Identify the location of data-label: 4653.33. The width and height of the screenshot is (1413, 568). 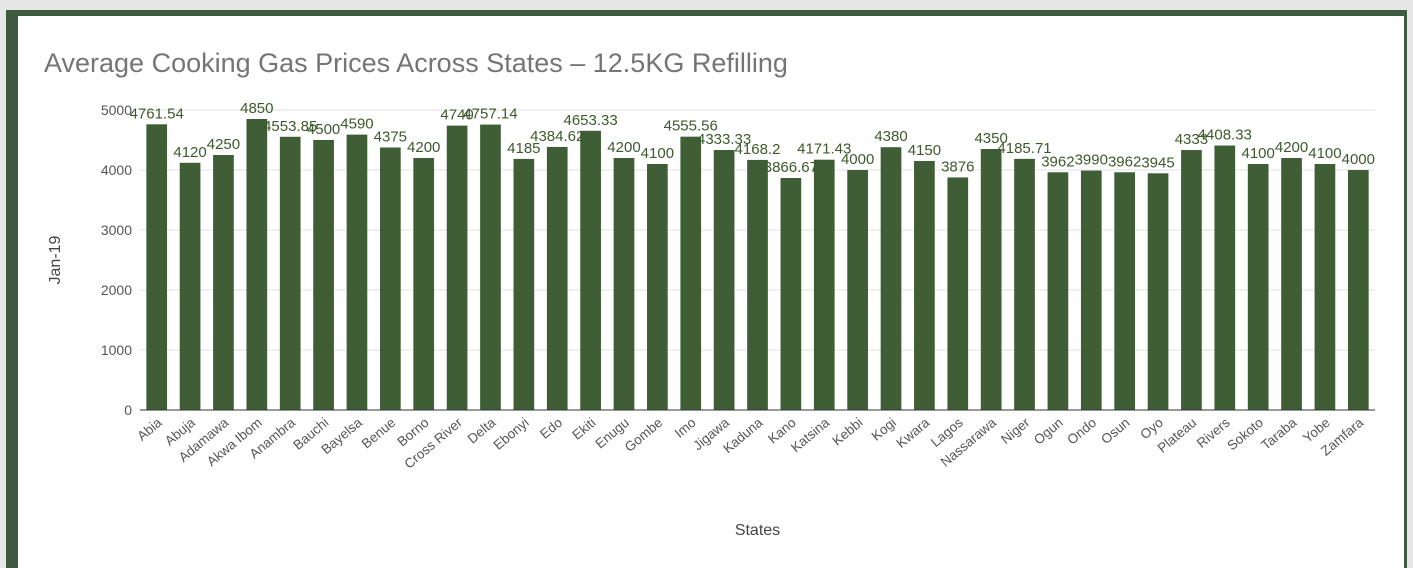
(590, 120).